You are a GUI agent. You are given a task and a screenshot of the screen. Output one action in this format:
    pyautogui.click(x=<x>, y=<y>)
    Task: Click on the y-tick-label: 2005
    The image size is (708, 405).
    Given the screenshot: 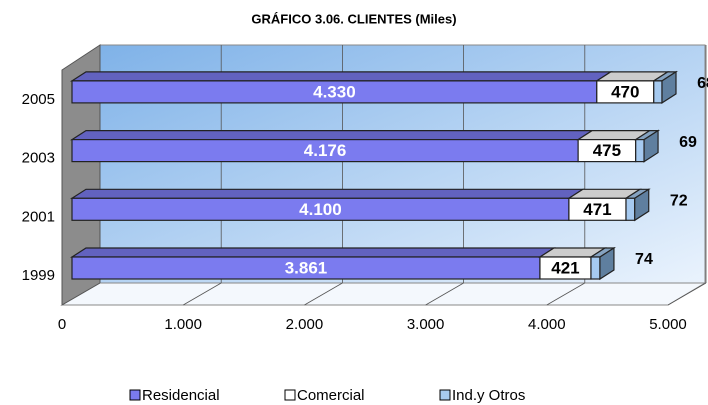 What is the action you would take?
    pyautogui.click(x=38, y=99)
    